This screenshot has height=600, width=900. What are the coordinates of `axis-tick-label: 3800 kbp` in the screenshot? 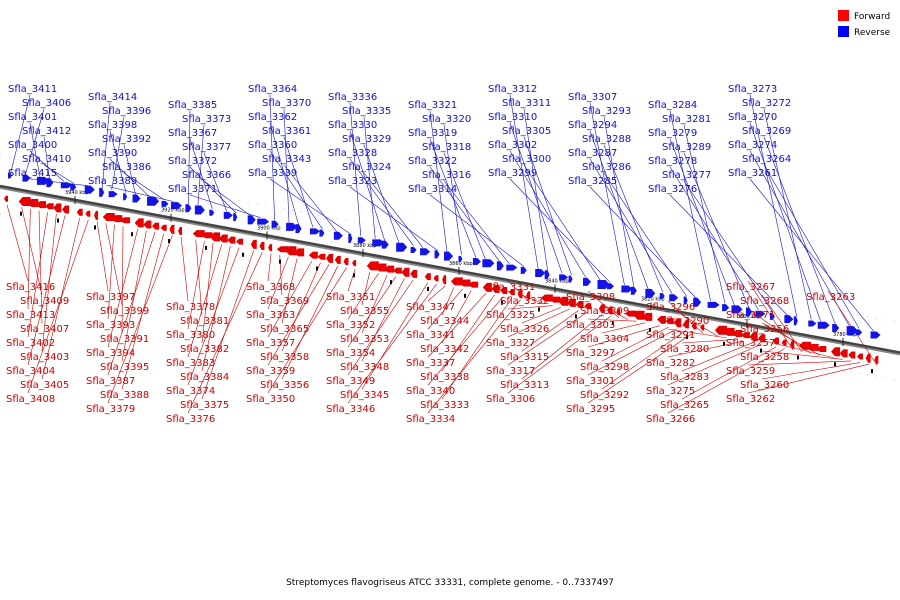 It's located at (749, 317).